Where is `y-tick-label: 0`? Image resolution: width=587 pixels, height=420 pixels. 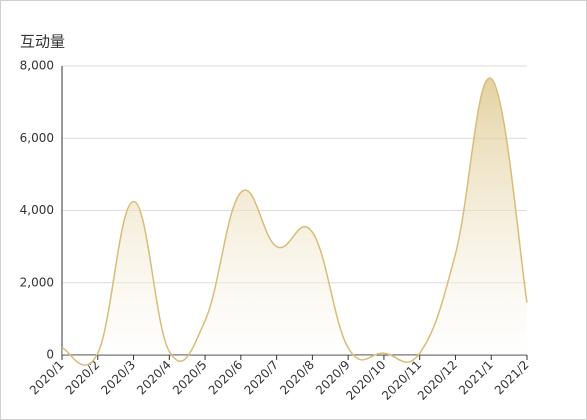 y-tick-label: 0 is located at coordinates (50, 355).